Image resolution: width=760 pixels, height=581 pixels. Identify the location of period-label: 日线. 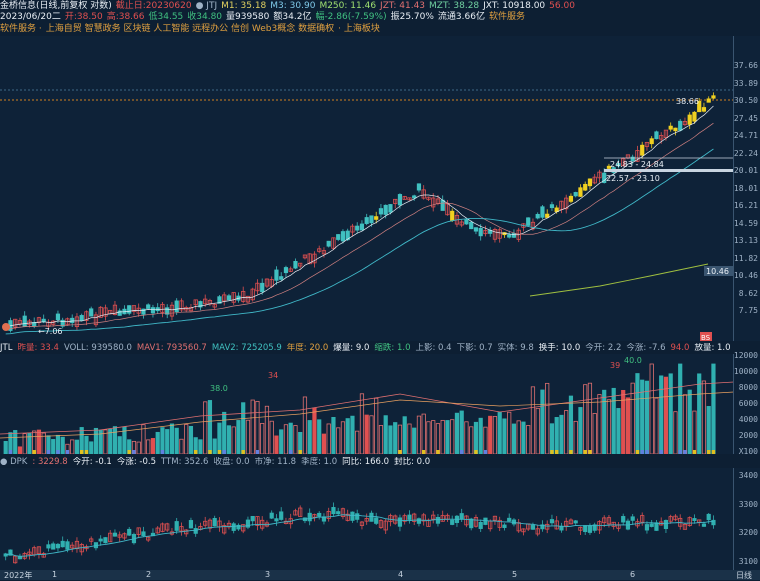
(744, 575).